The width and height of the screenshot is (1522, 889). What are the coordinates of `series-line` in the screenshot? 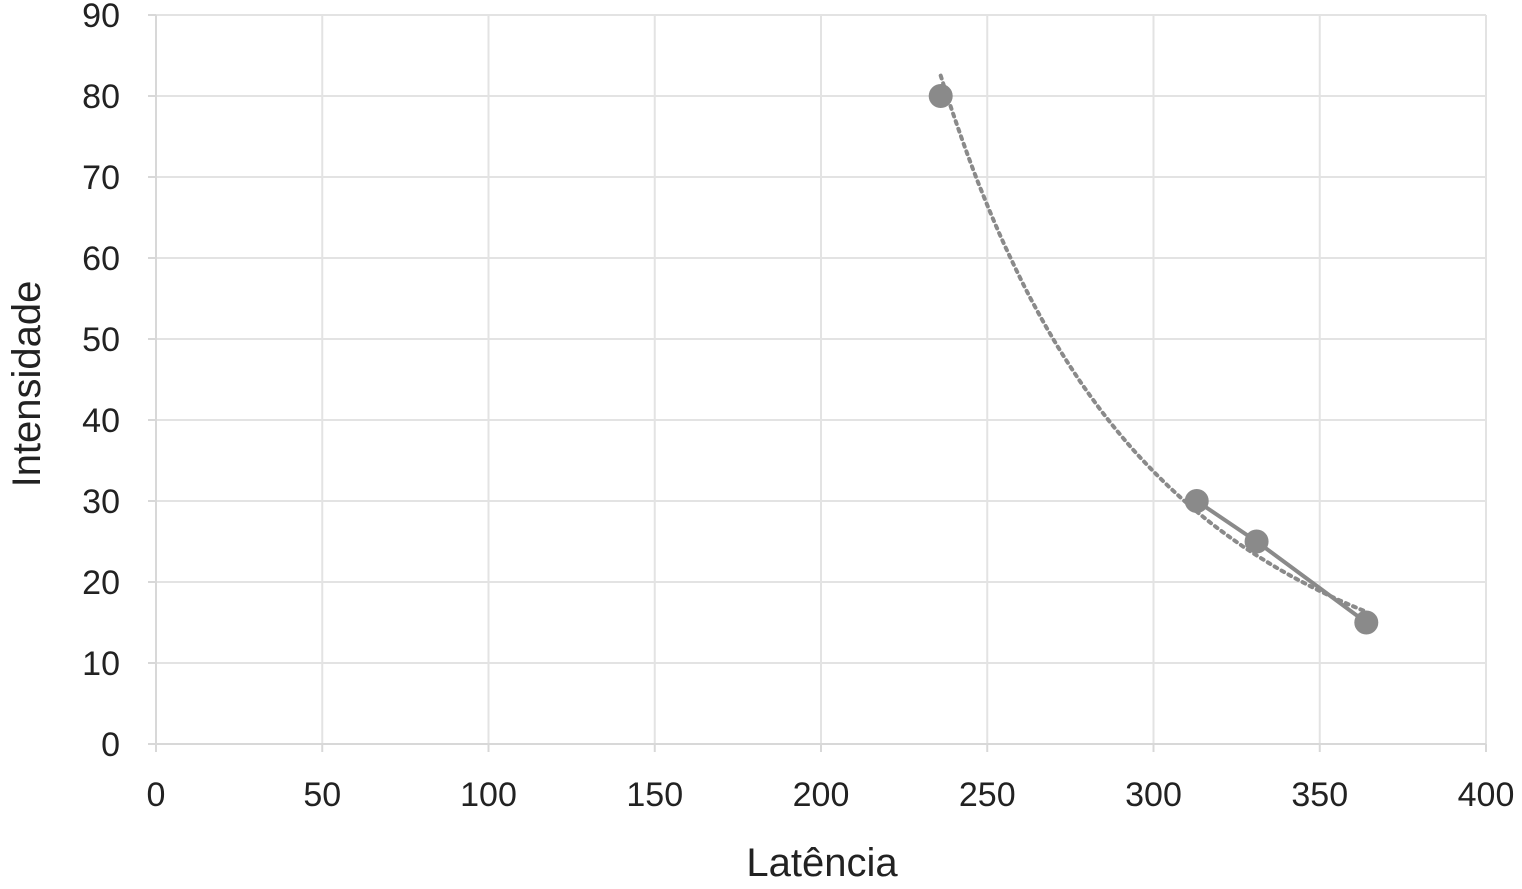 It's located at (1281, 562).